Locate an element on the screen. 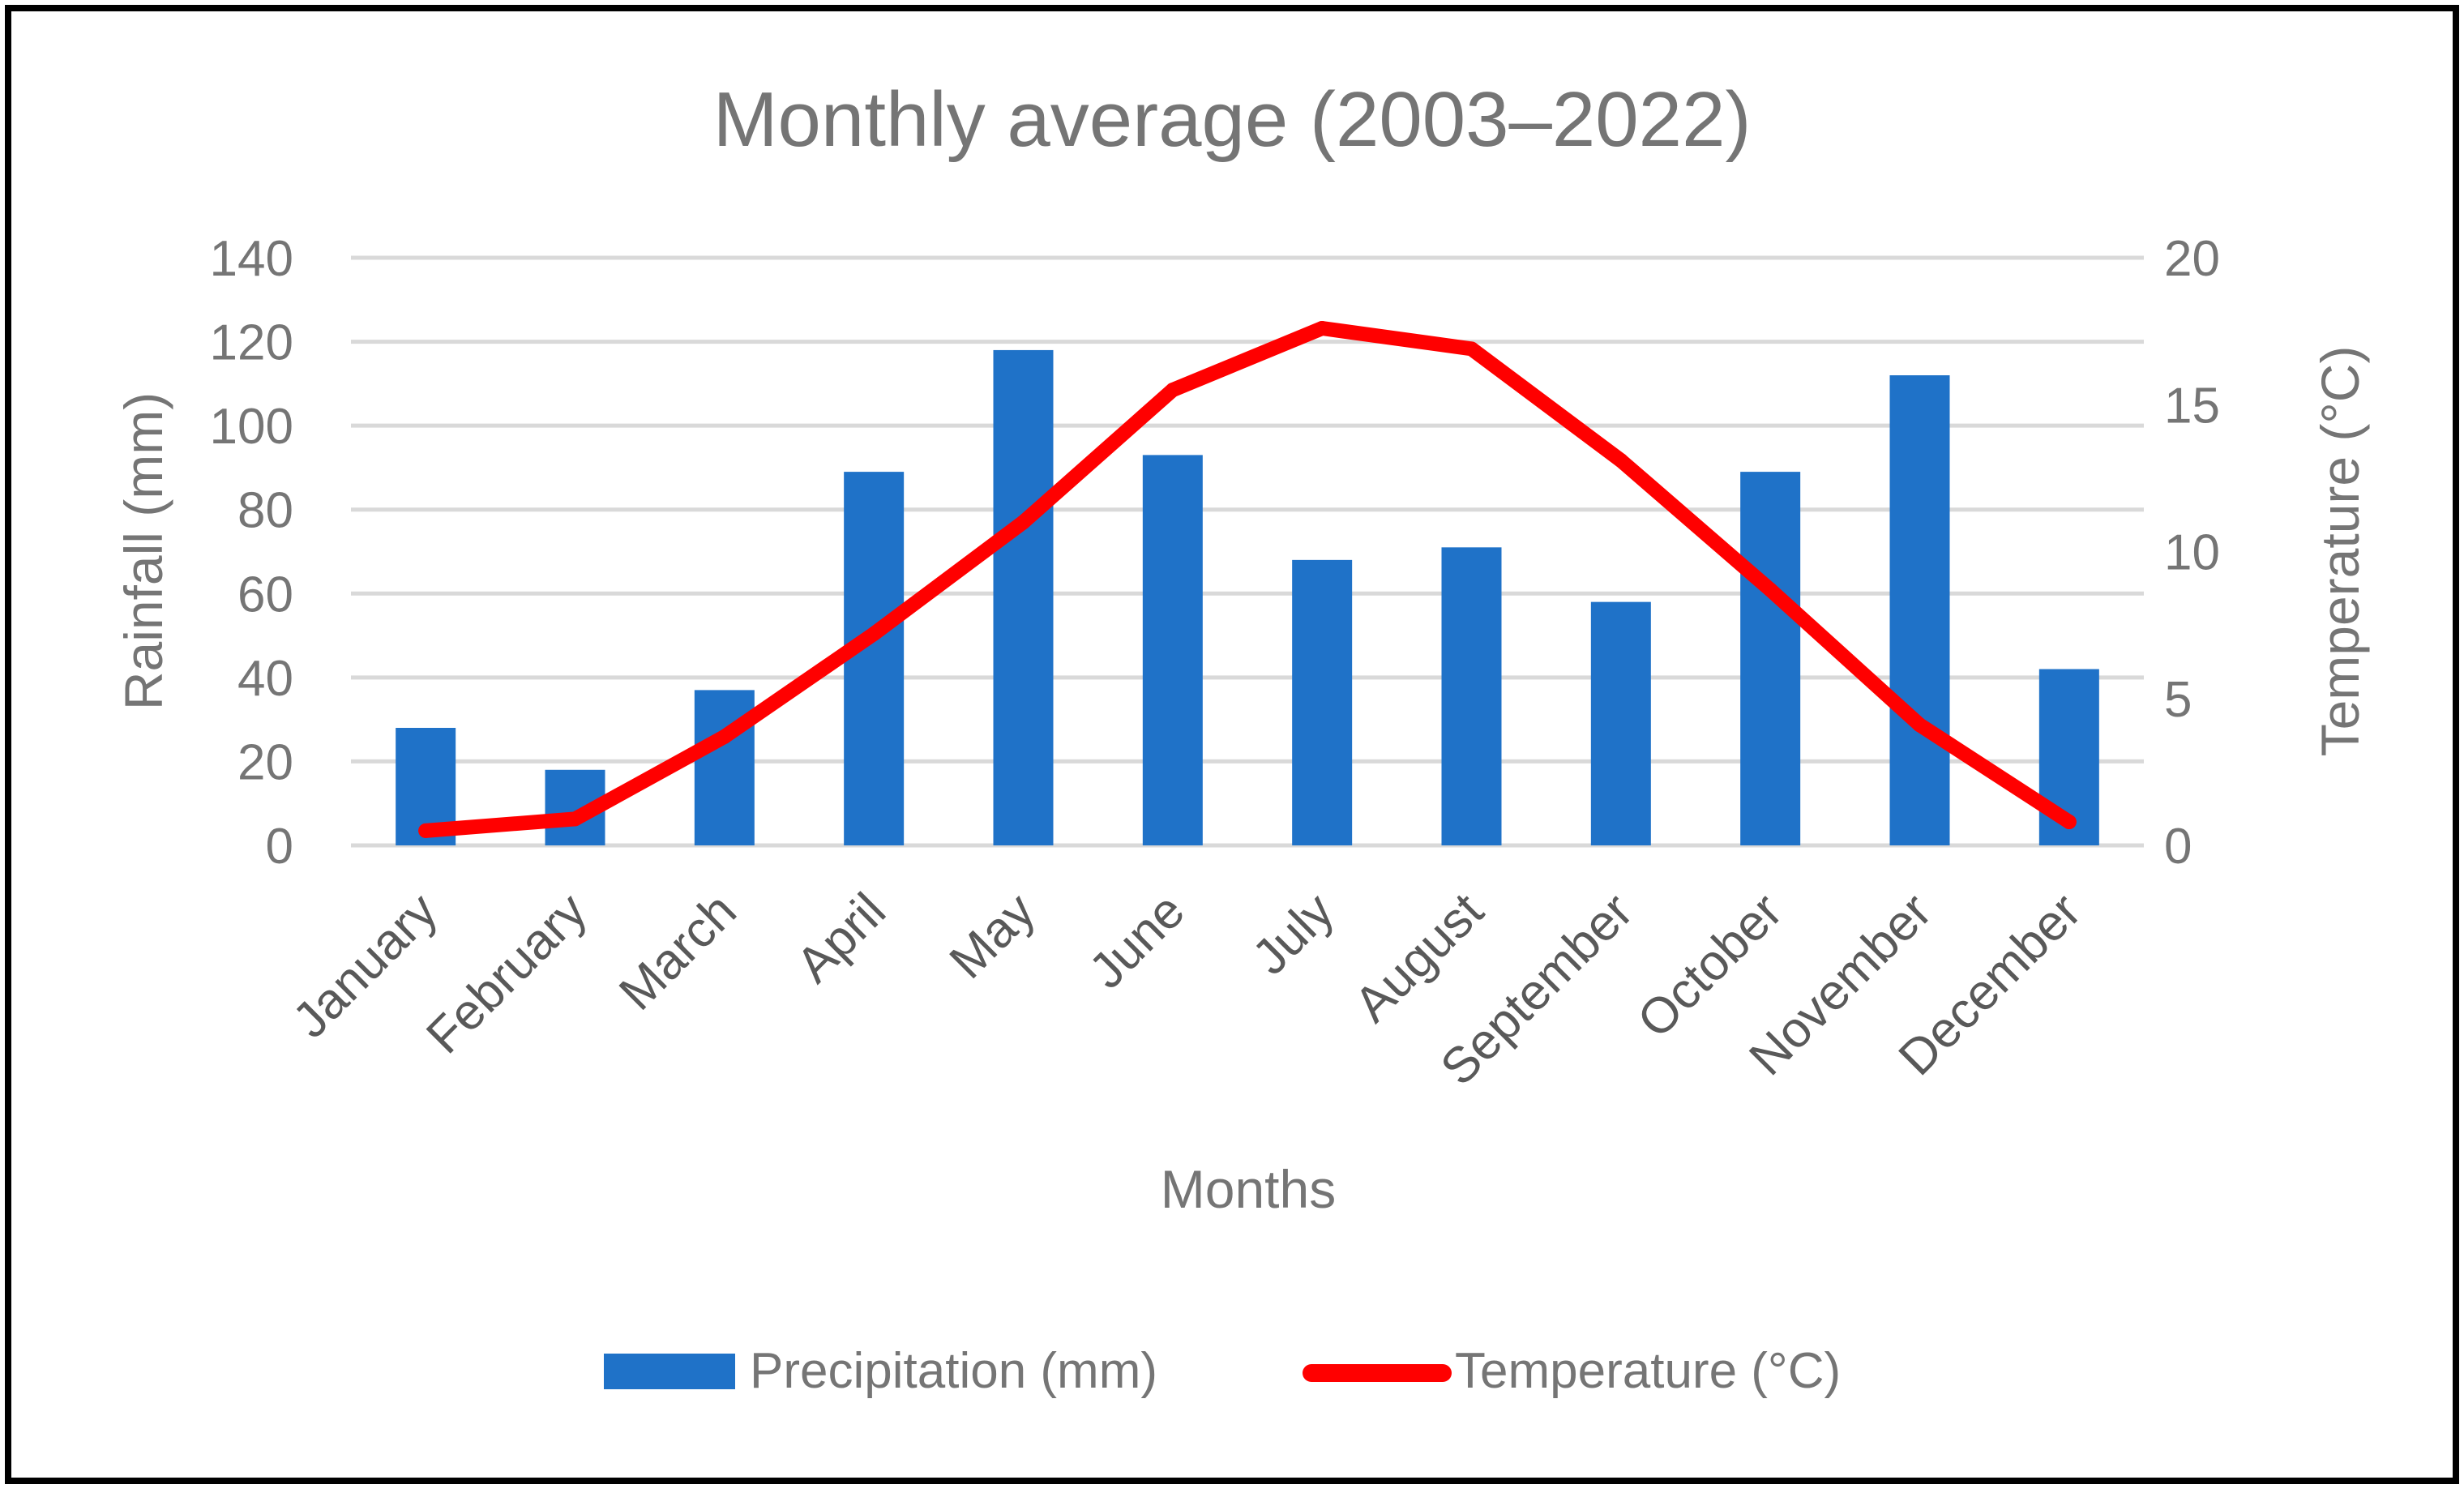 Image resolution: width=2464 pixels, height=1493 pixels. y-tick-label: 40 is located at coordinates (265, 679).